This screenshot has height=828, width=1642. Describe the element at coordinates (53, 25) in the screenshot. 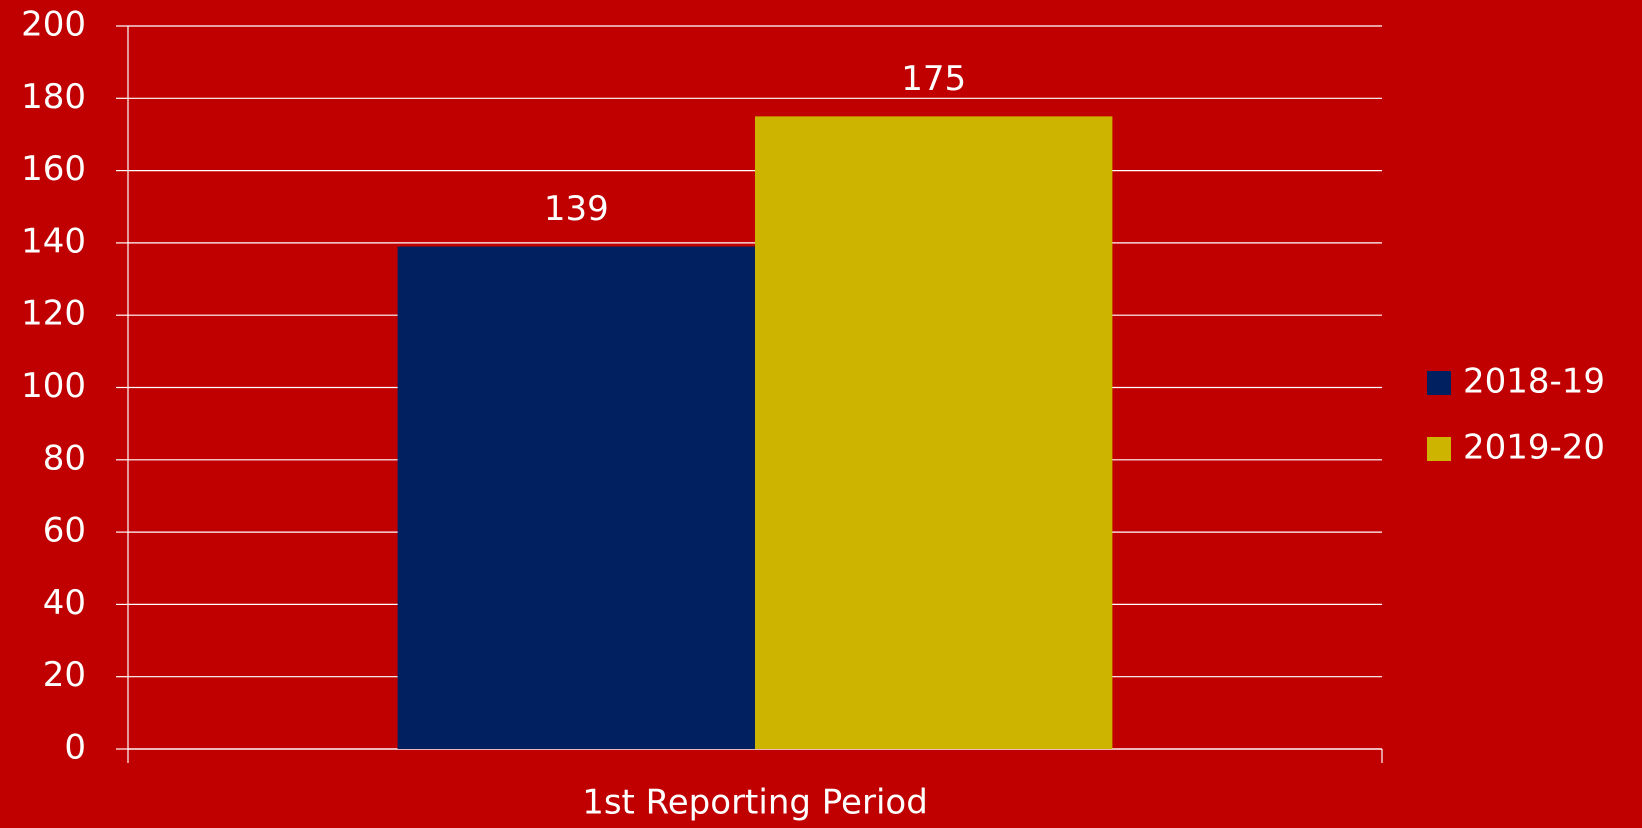

I see `y-tick-label: 200` at that location.